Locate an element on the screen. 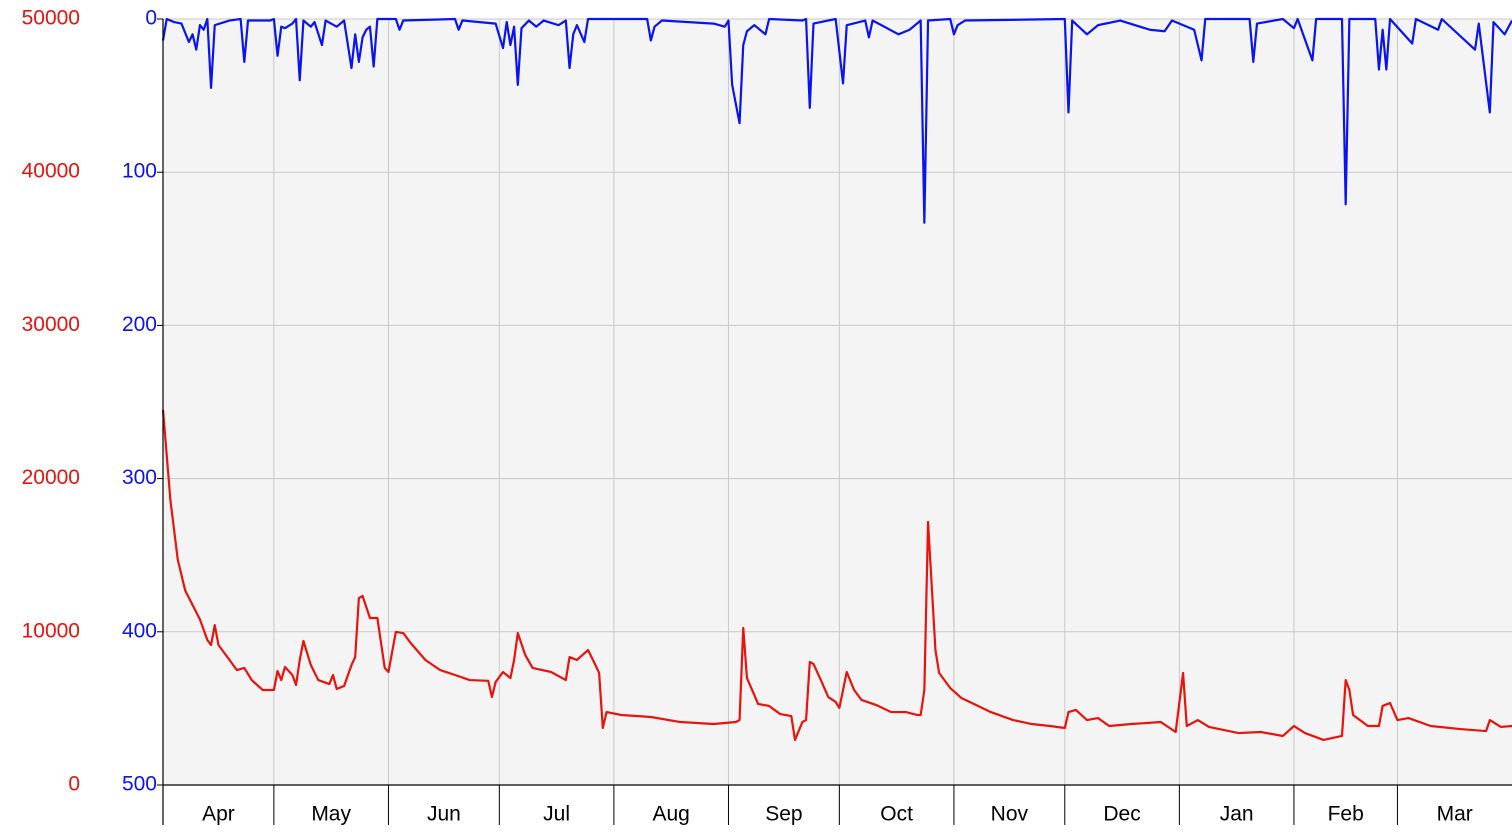  y2-tick-label: 0 is located at coordinates (151, 18).